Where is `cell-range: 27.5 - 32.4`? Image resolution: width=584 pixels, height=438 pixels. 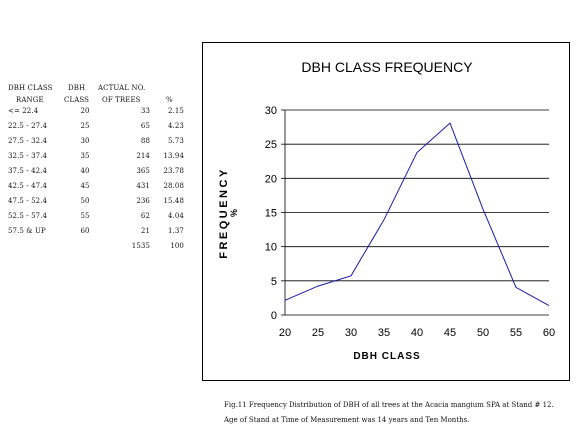 cell-range: 27.5 - 32.4 is located at coordinates (28, 141).